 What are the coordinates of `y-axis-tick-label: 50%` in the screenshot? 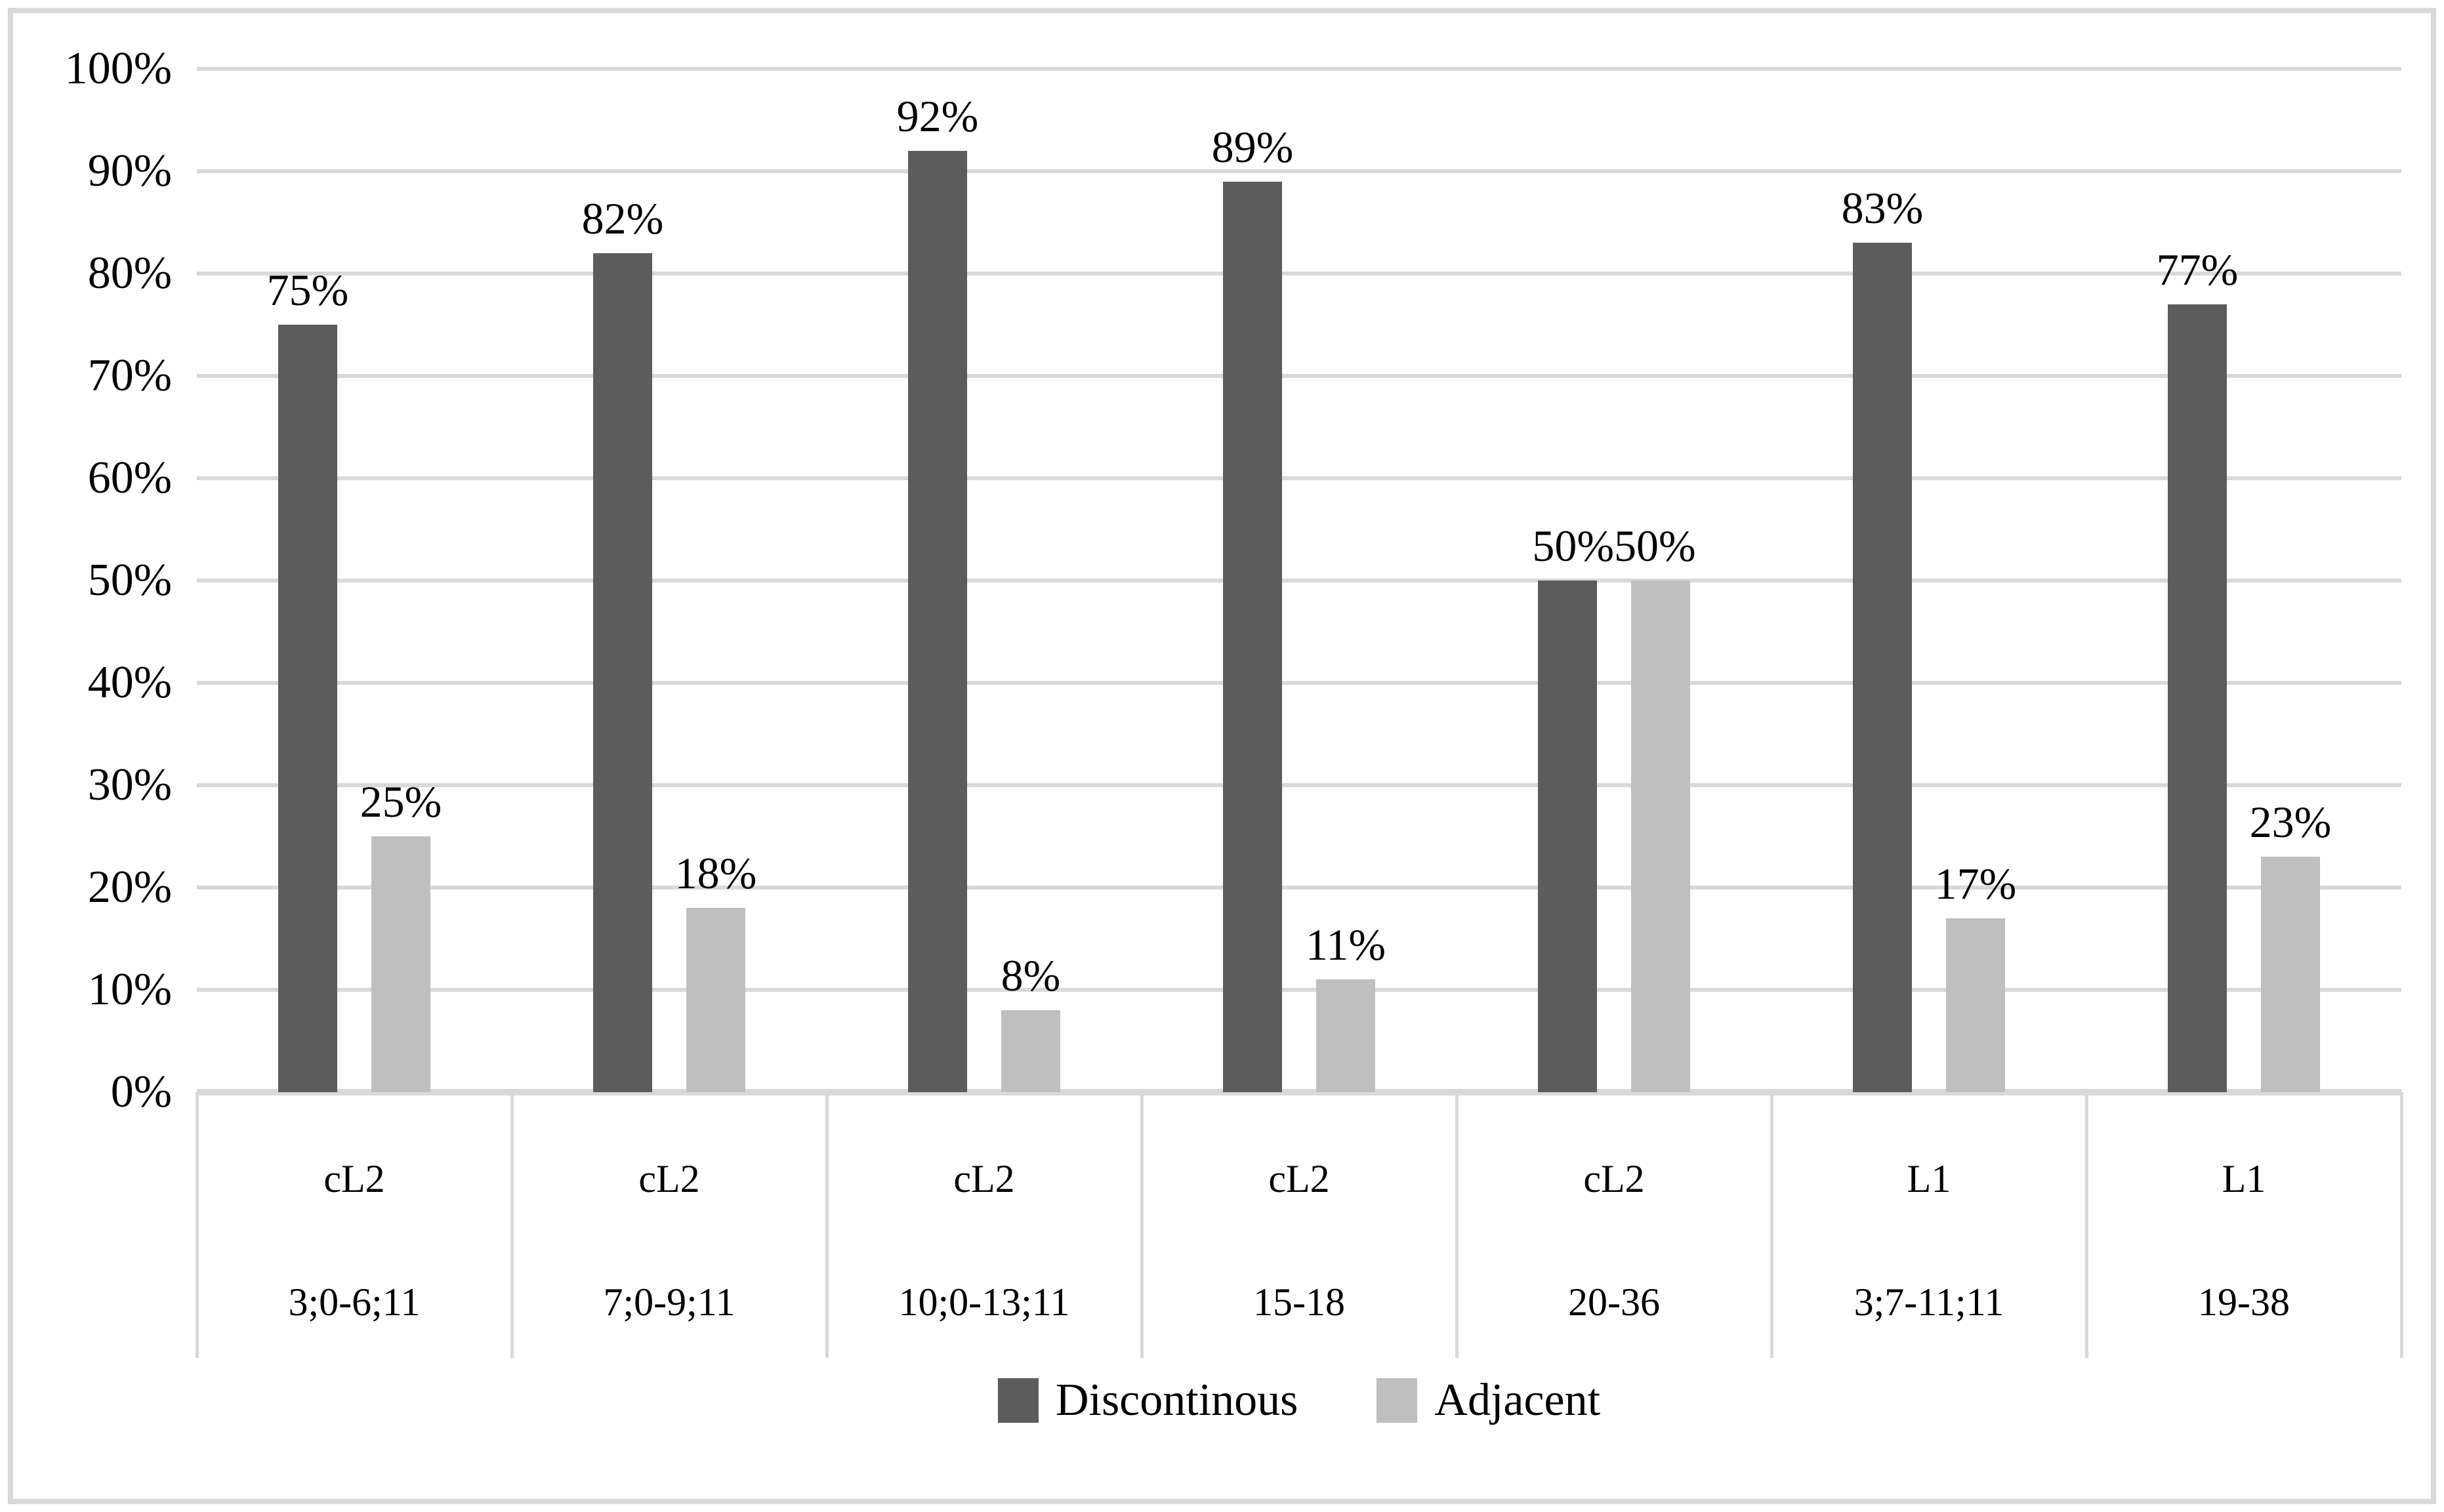 It's located at (129, 580).